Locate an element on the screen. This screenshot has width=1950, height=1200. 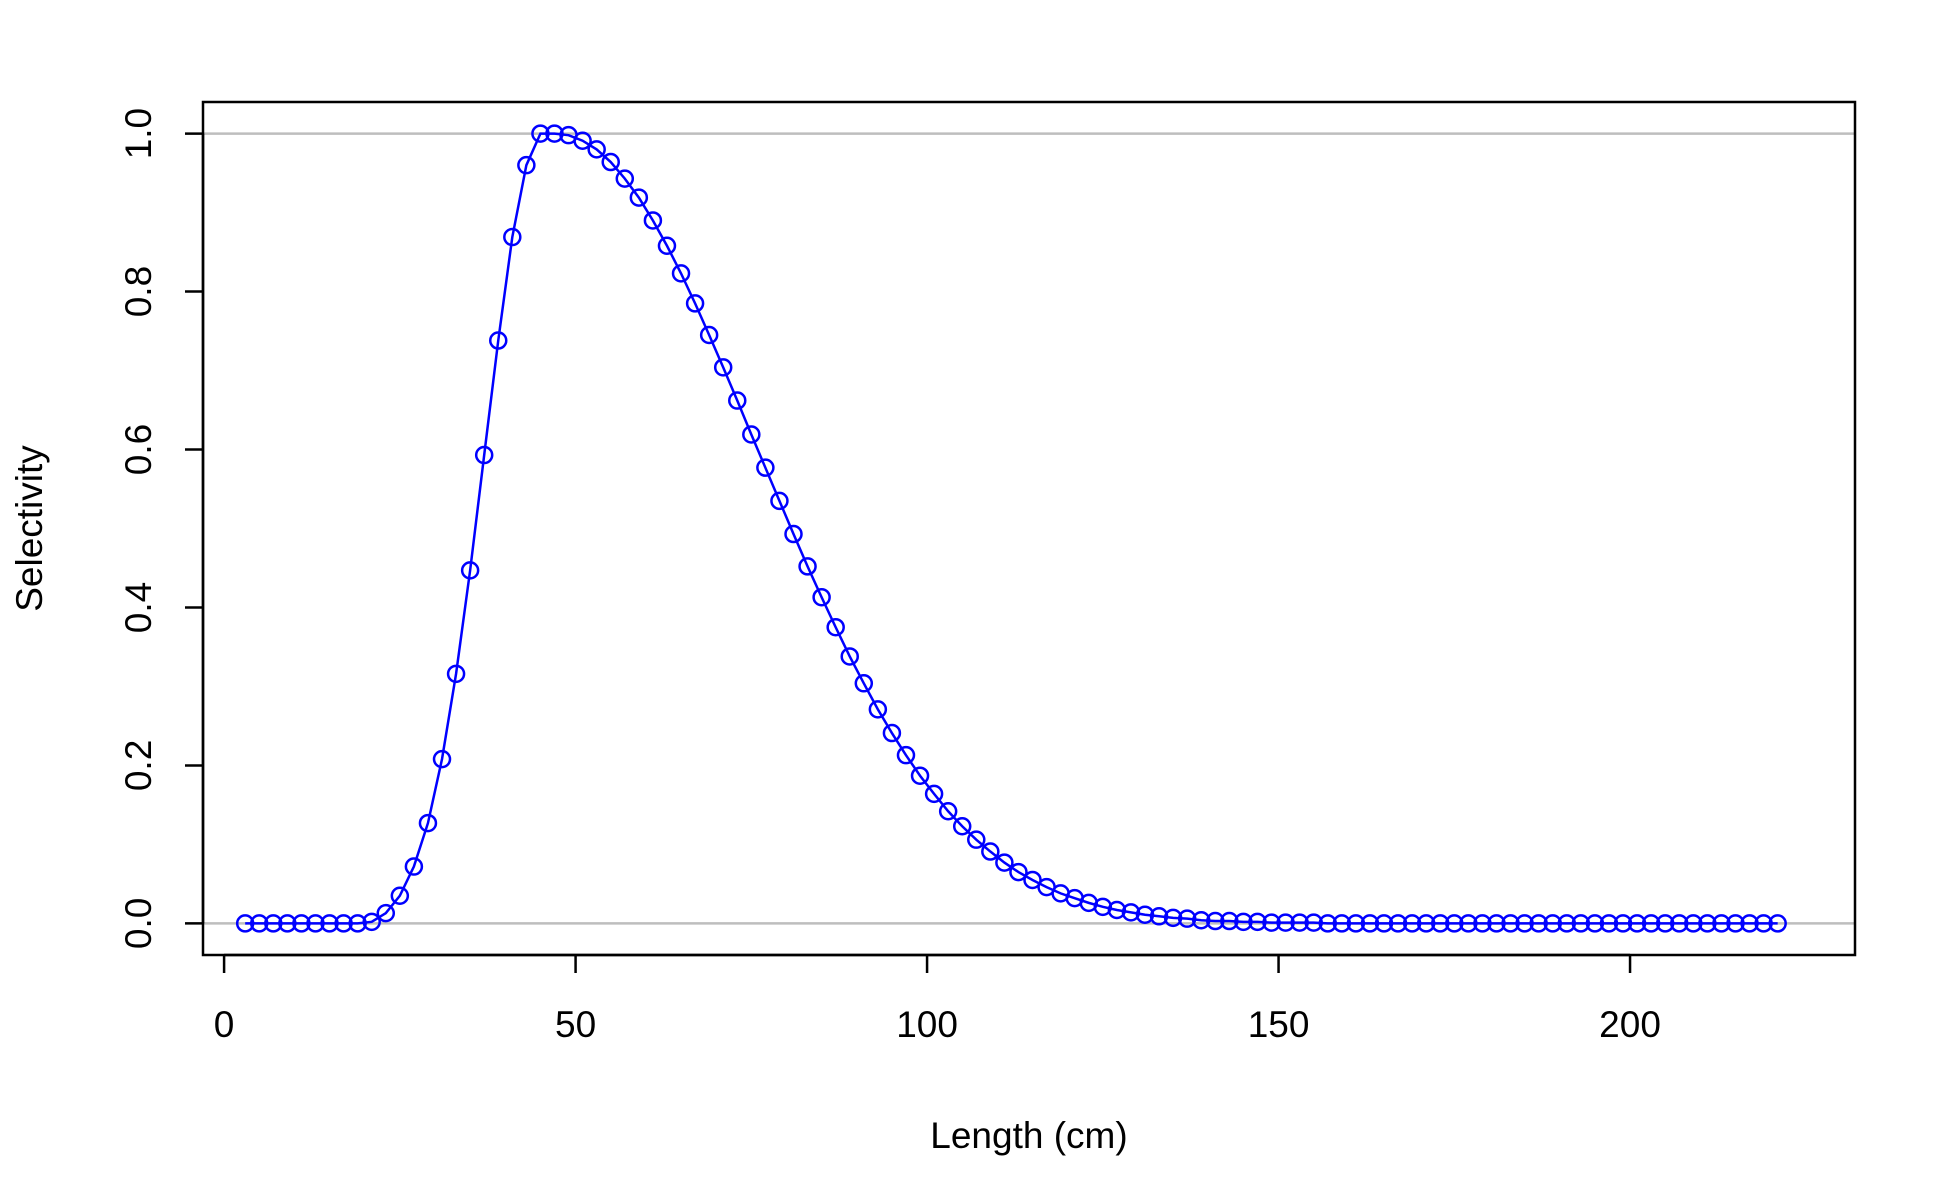
y-tick-label: 0.0 is located at coordinates (138, 923).